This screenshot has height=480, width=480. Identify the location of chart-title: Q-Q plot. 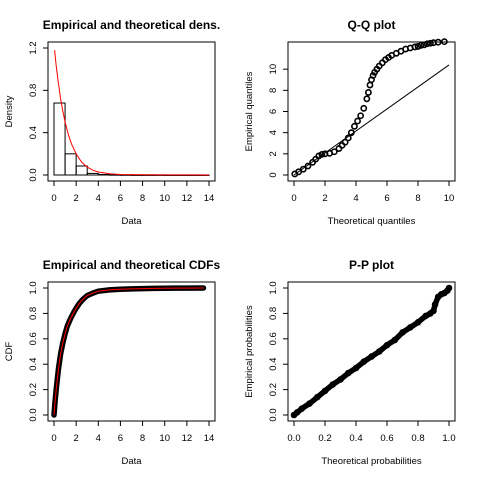
(372, 25).